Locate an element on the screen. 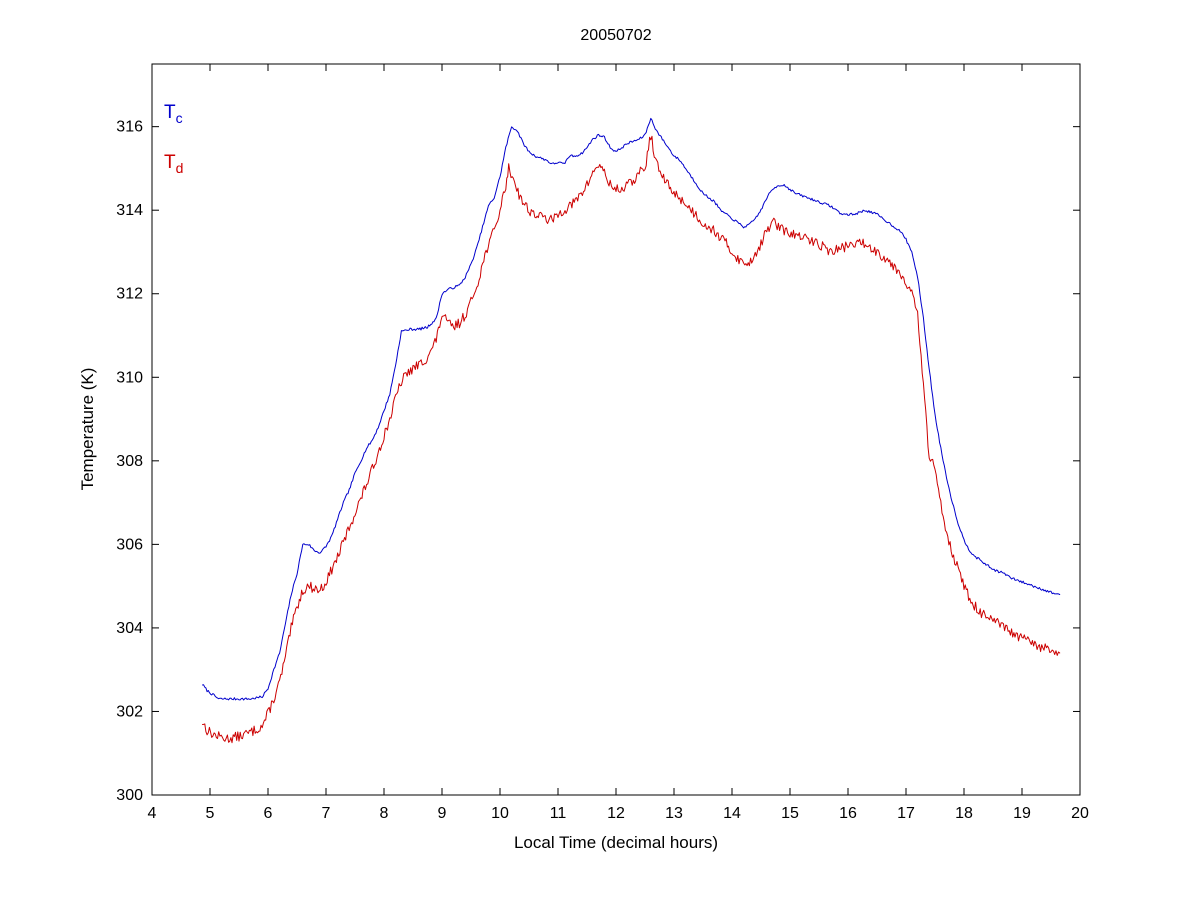 The height and width of the screenshot is (900, 1200). x-tick-label-7: 7 is located at coordinates (326, 813).